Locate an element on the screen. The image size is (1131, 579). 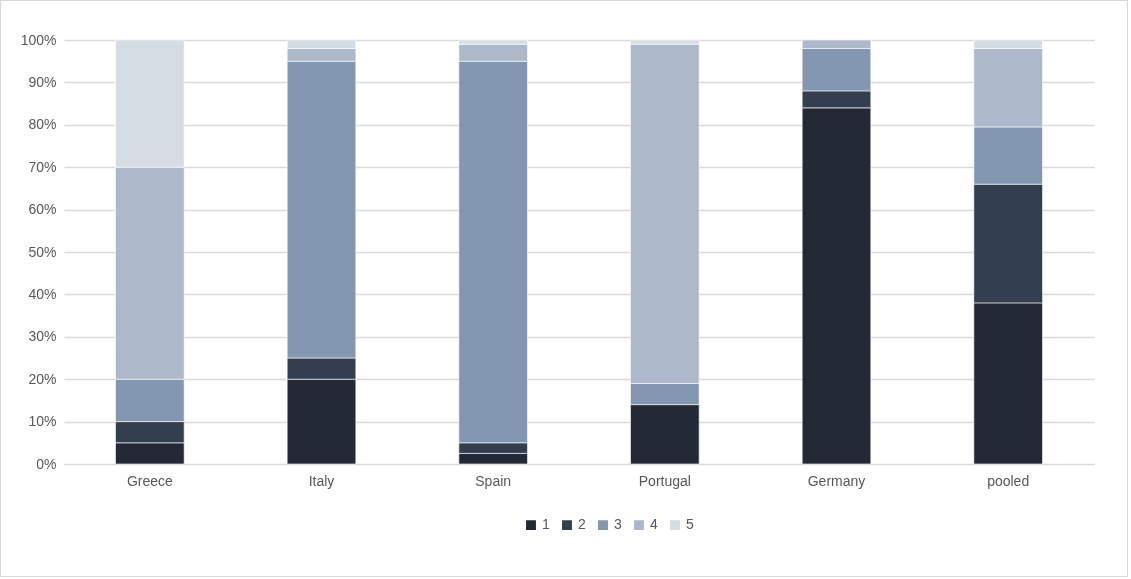
y-tick-label: 50% is located at coordinates (42, 251).